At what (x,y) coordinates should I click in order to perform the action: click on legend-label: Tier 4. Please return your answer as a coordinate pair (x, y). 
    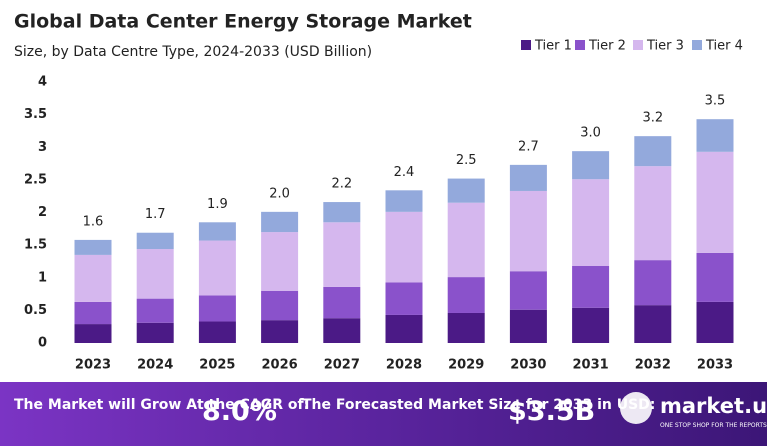
    Looking at the image, I should click on (724, 46).